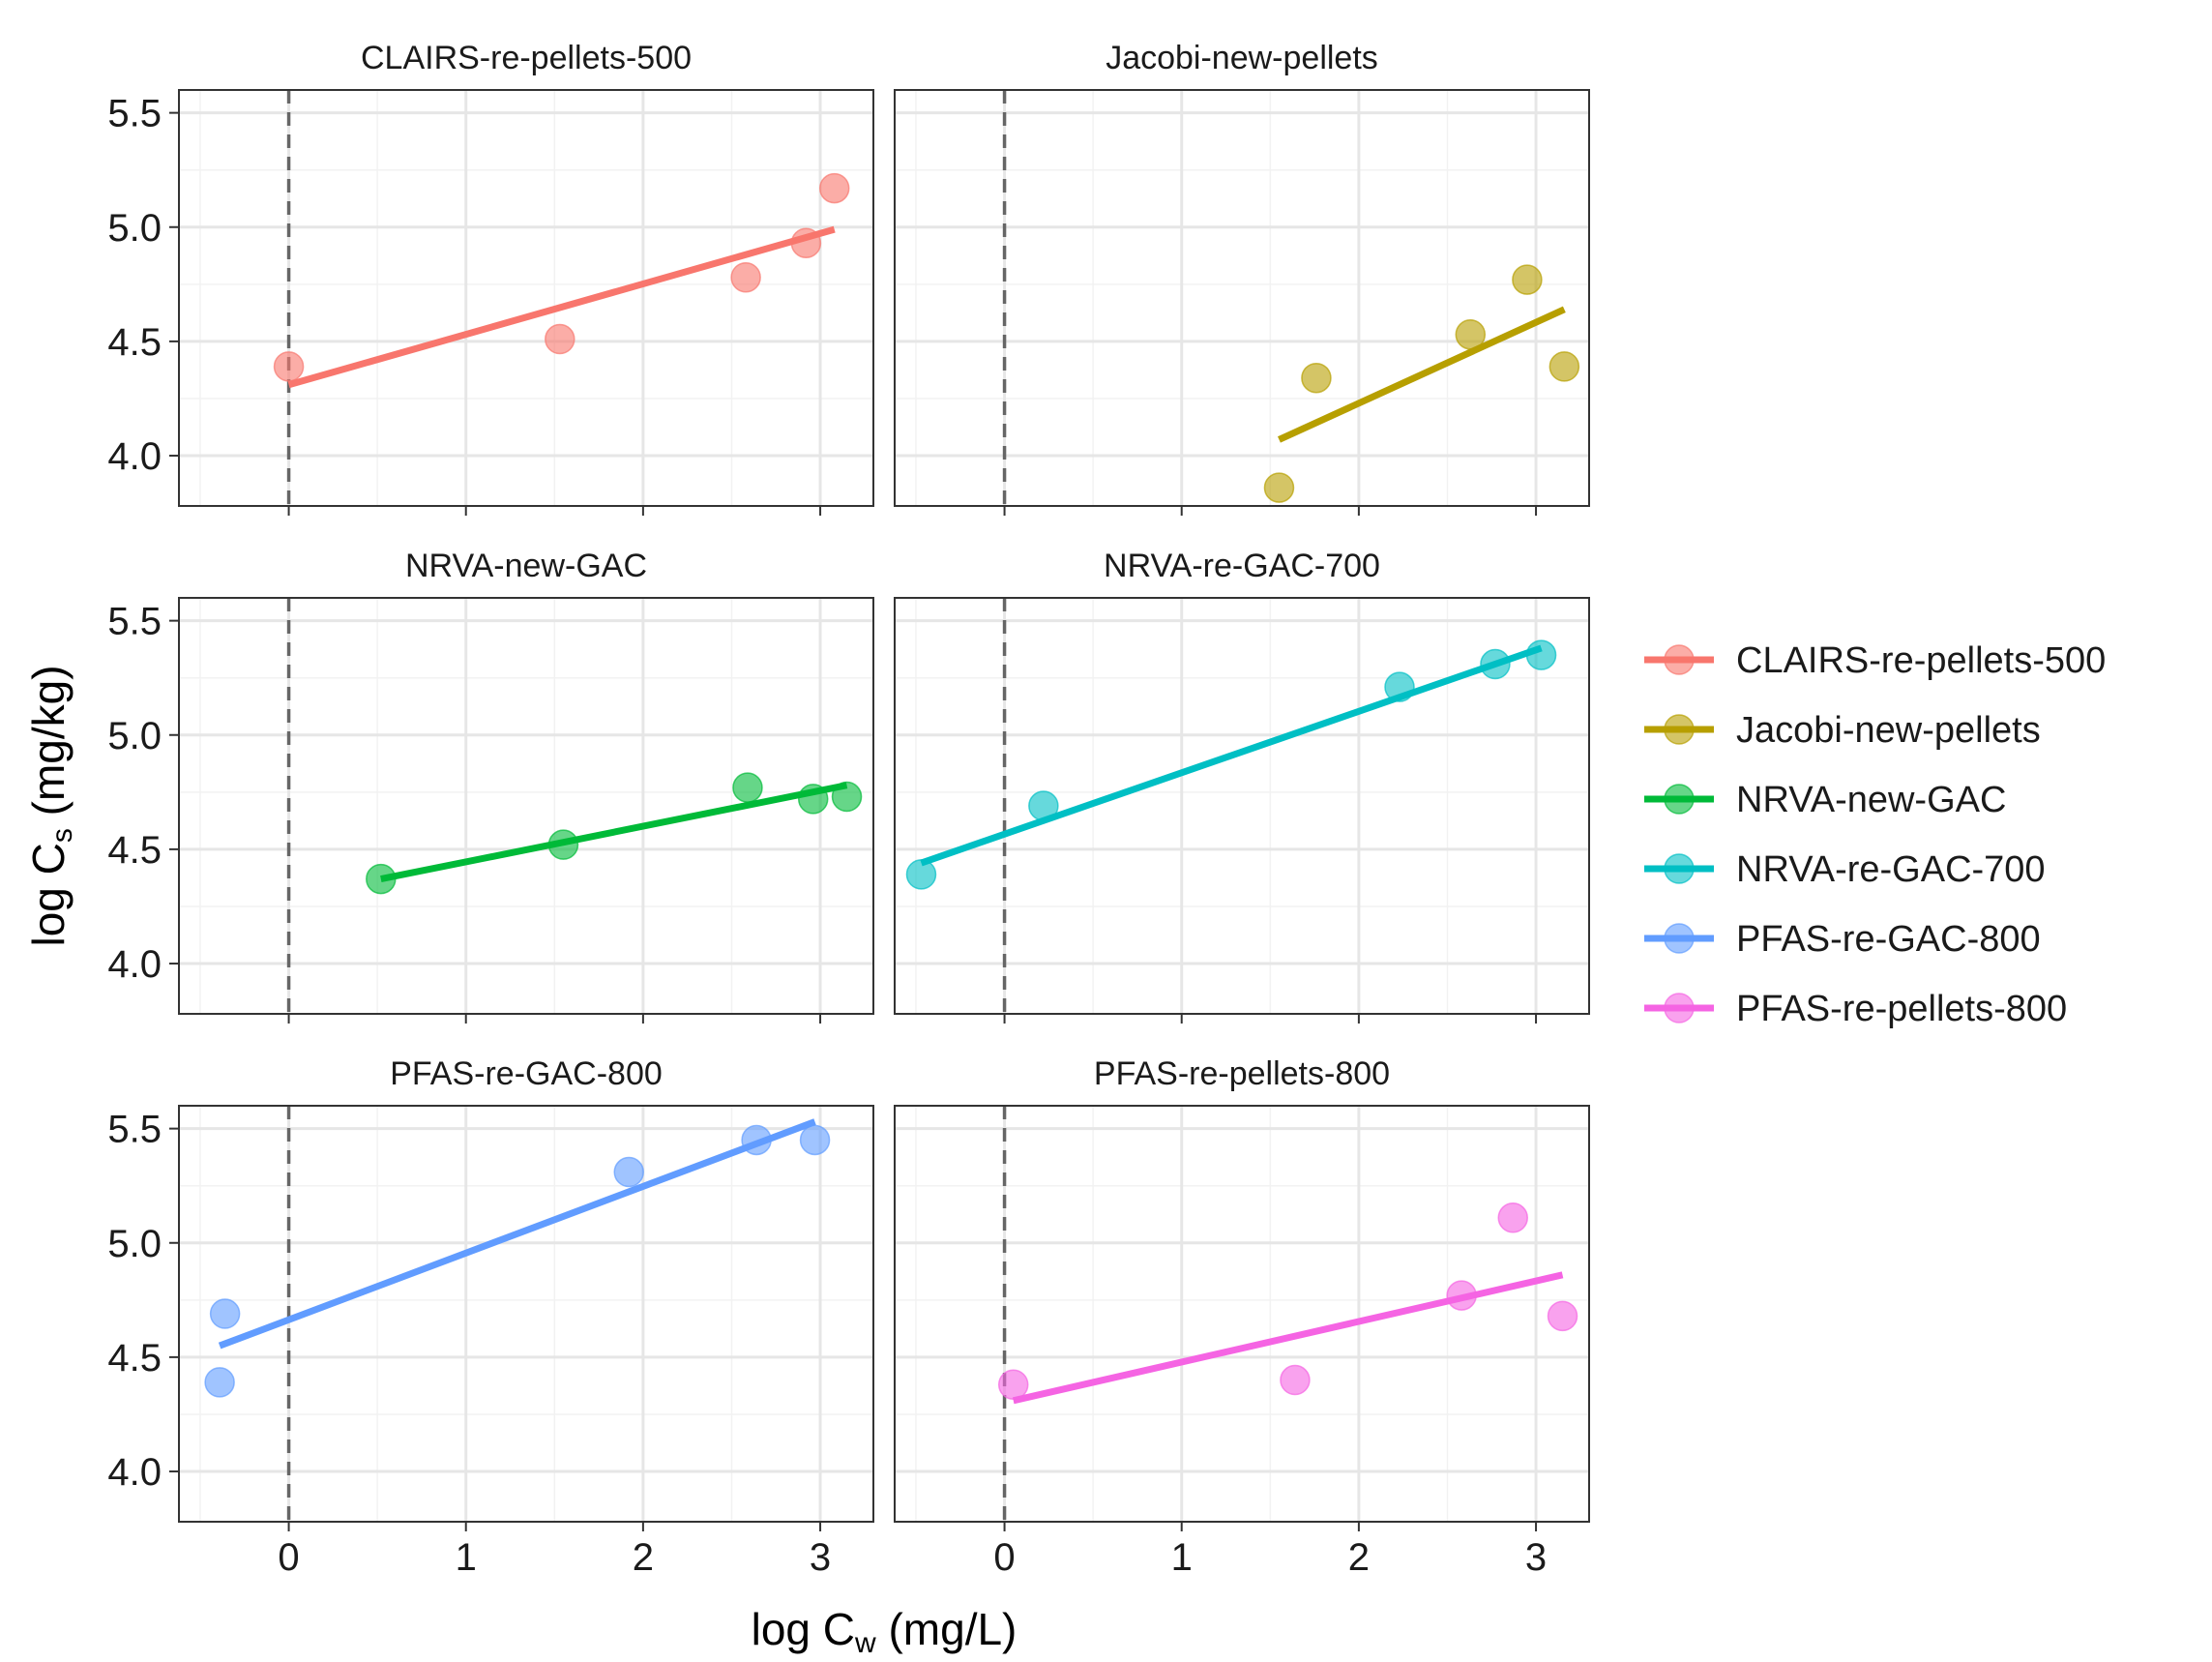 The width and height of the screenshot is (2212, 1662). I want to click on x-axis-title: log Cw (mg/L), so click(885, 1632).